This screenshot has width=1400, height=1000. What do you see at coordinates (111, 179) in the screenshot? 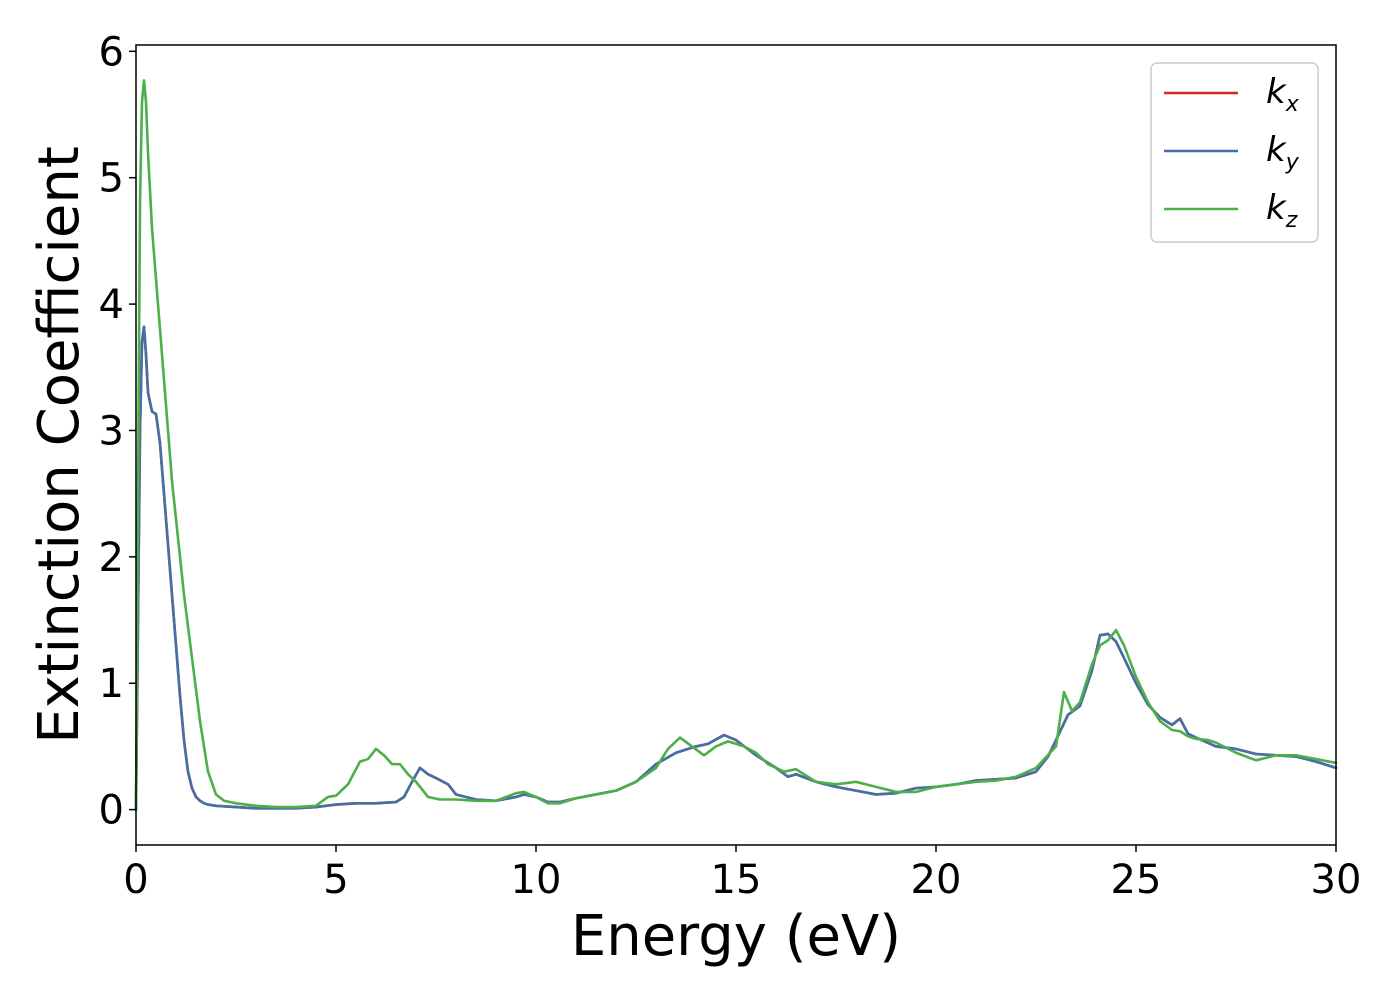
I see `y-tick-label: 5` at bounding box center [111, 179].